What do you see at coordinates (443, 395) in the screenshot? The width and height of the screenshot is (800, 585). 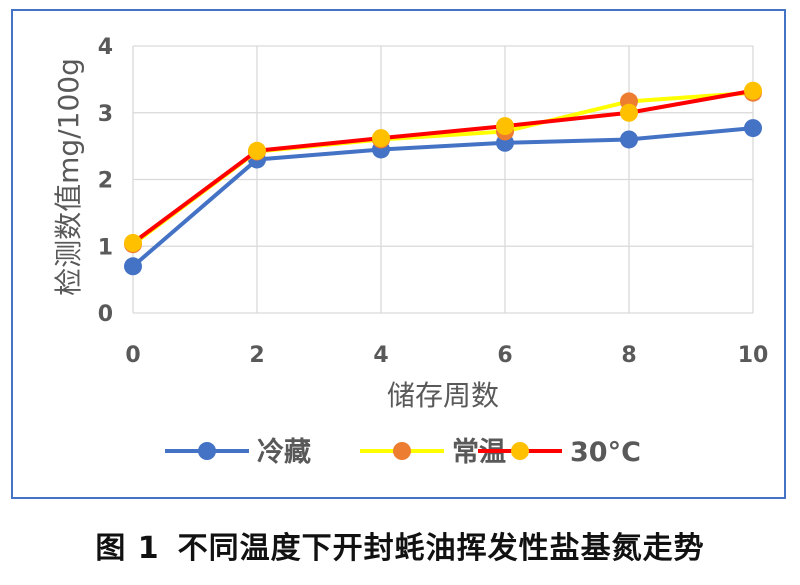 I see `x-axis-label: 储存周数` at bounding box center [443, 395].